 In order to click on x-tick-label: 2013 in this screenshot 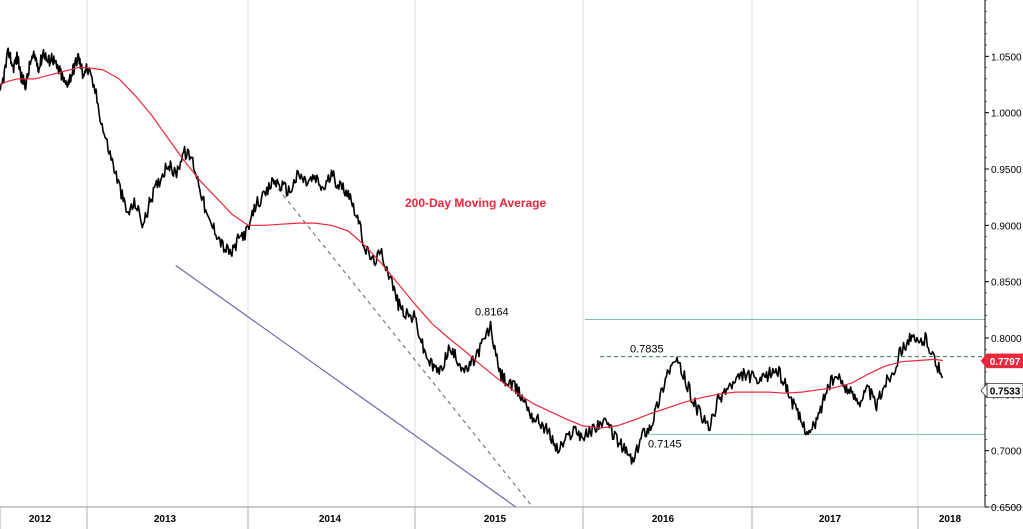, I will do `click(165, 519)`.